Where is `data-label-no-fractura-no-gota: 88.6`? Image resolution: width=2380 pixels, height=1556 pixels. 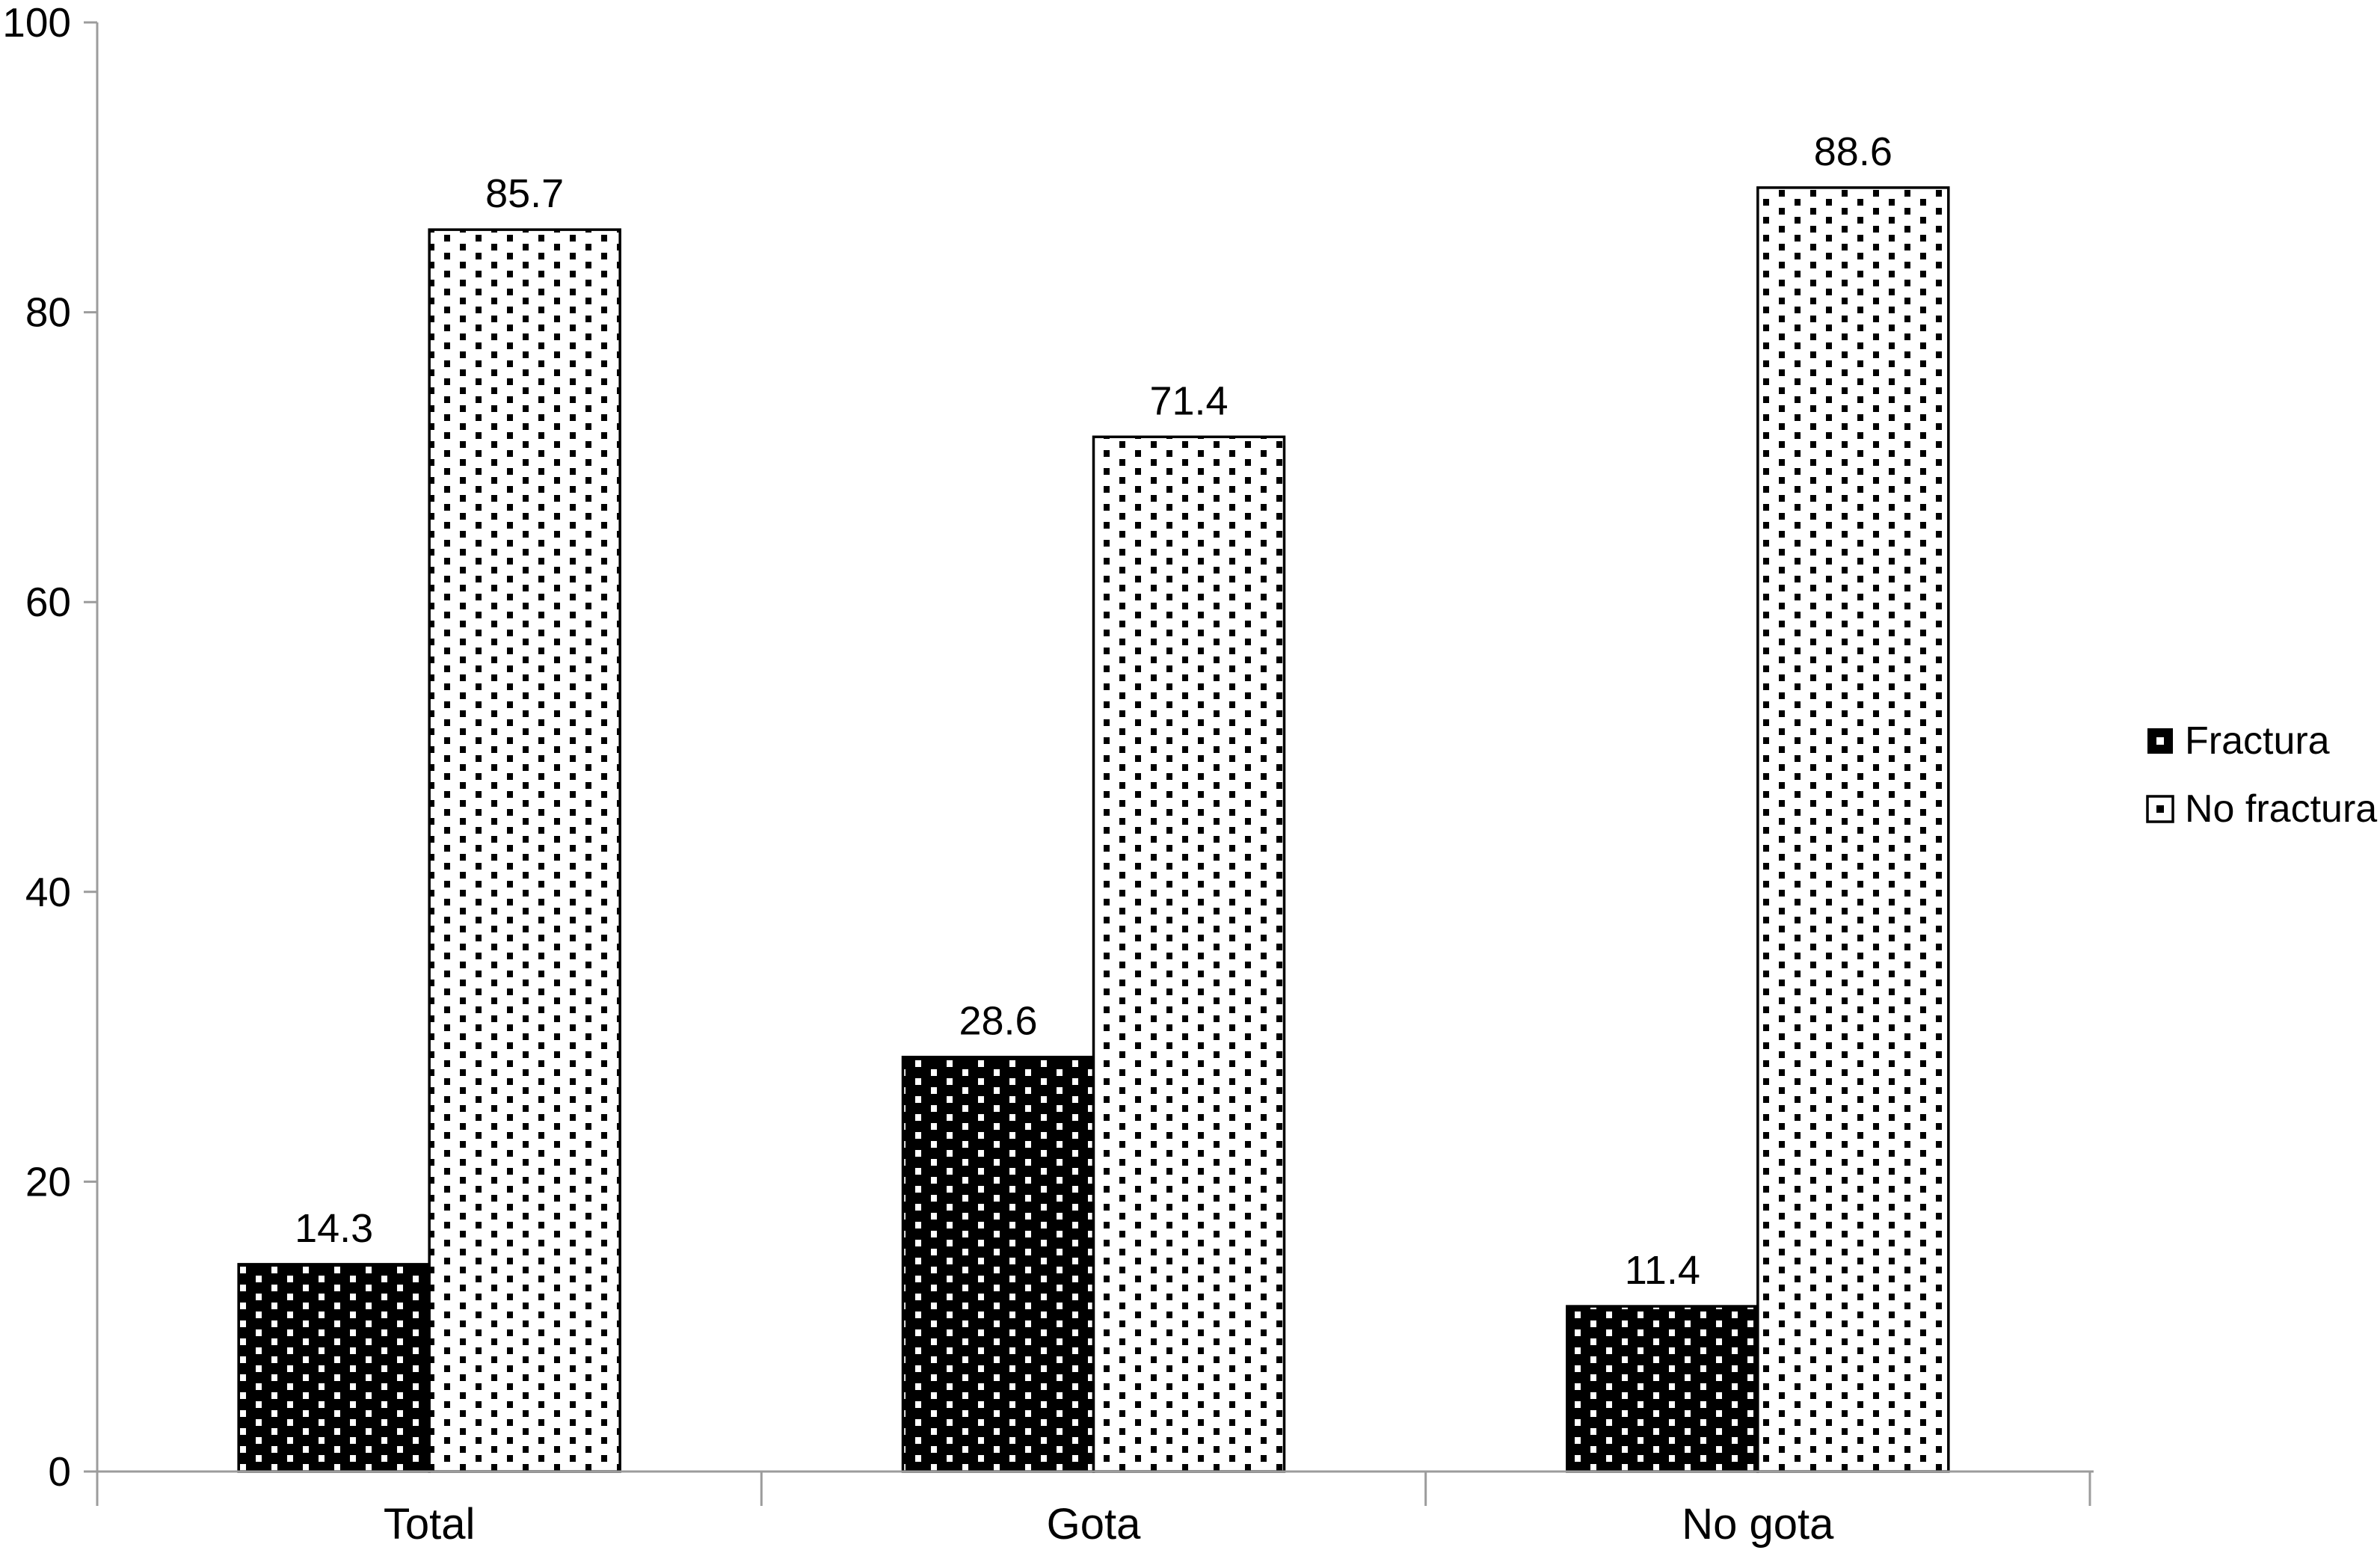 data-label-no-fractura-no-gota: 88.6 is located at coordinates (1853, 151).